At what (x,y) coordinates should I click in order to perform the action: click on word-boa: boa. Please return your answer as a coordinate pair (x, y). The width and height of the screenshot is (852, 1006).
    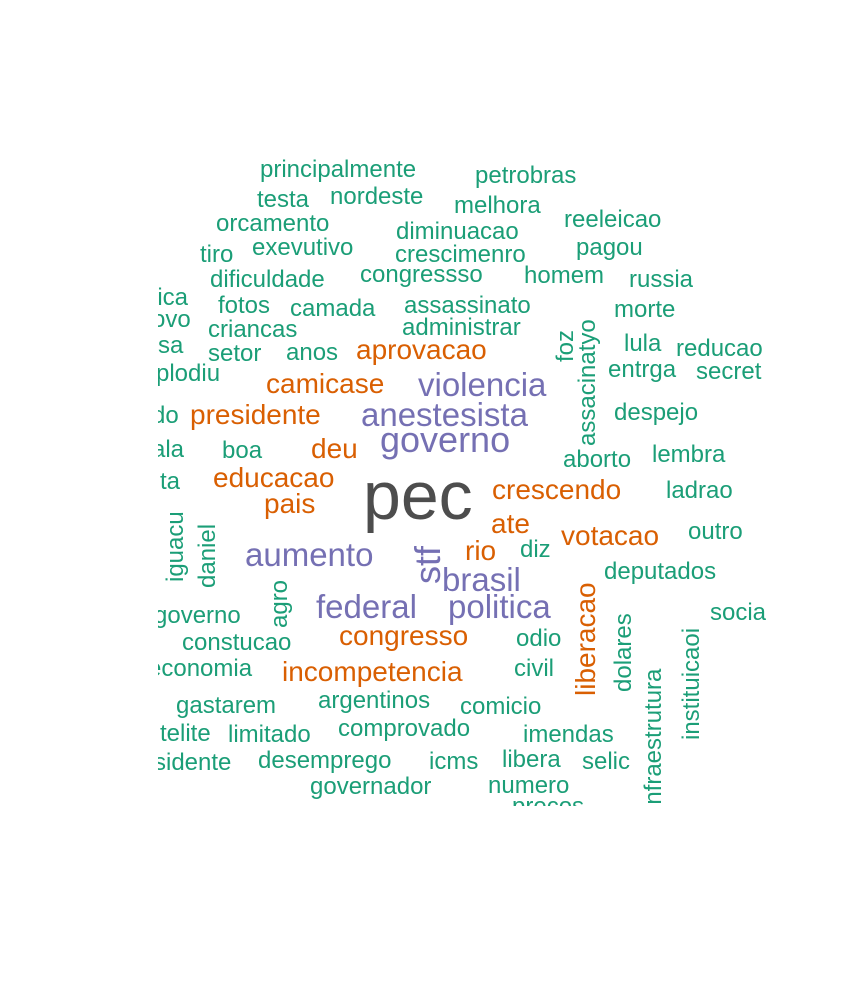
    Looking at the image, I should click on (242, 450).